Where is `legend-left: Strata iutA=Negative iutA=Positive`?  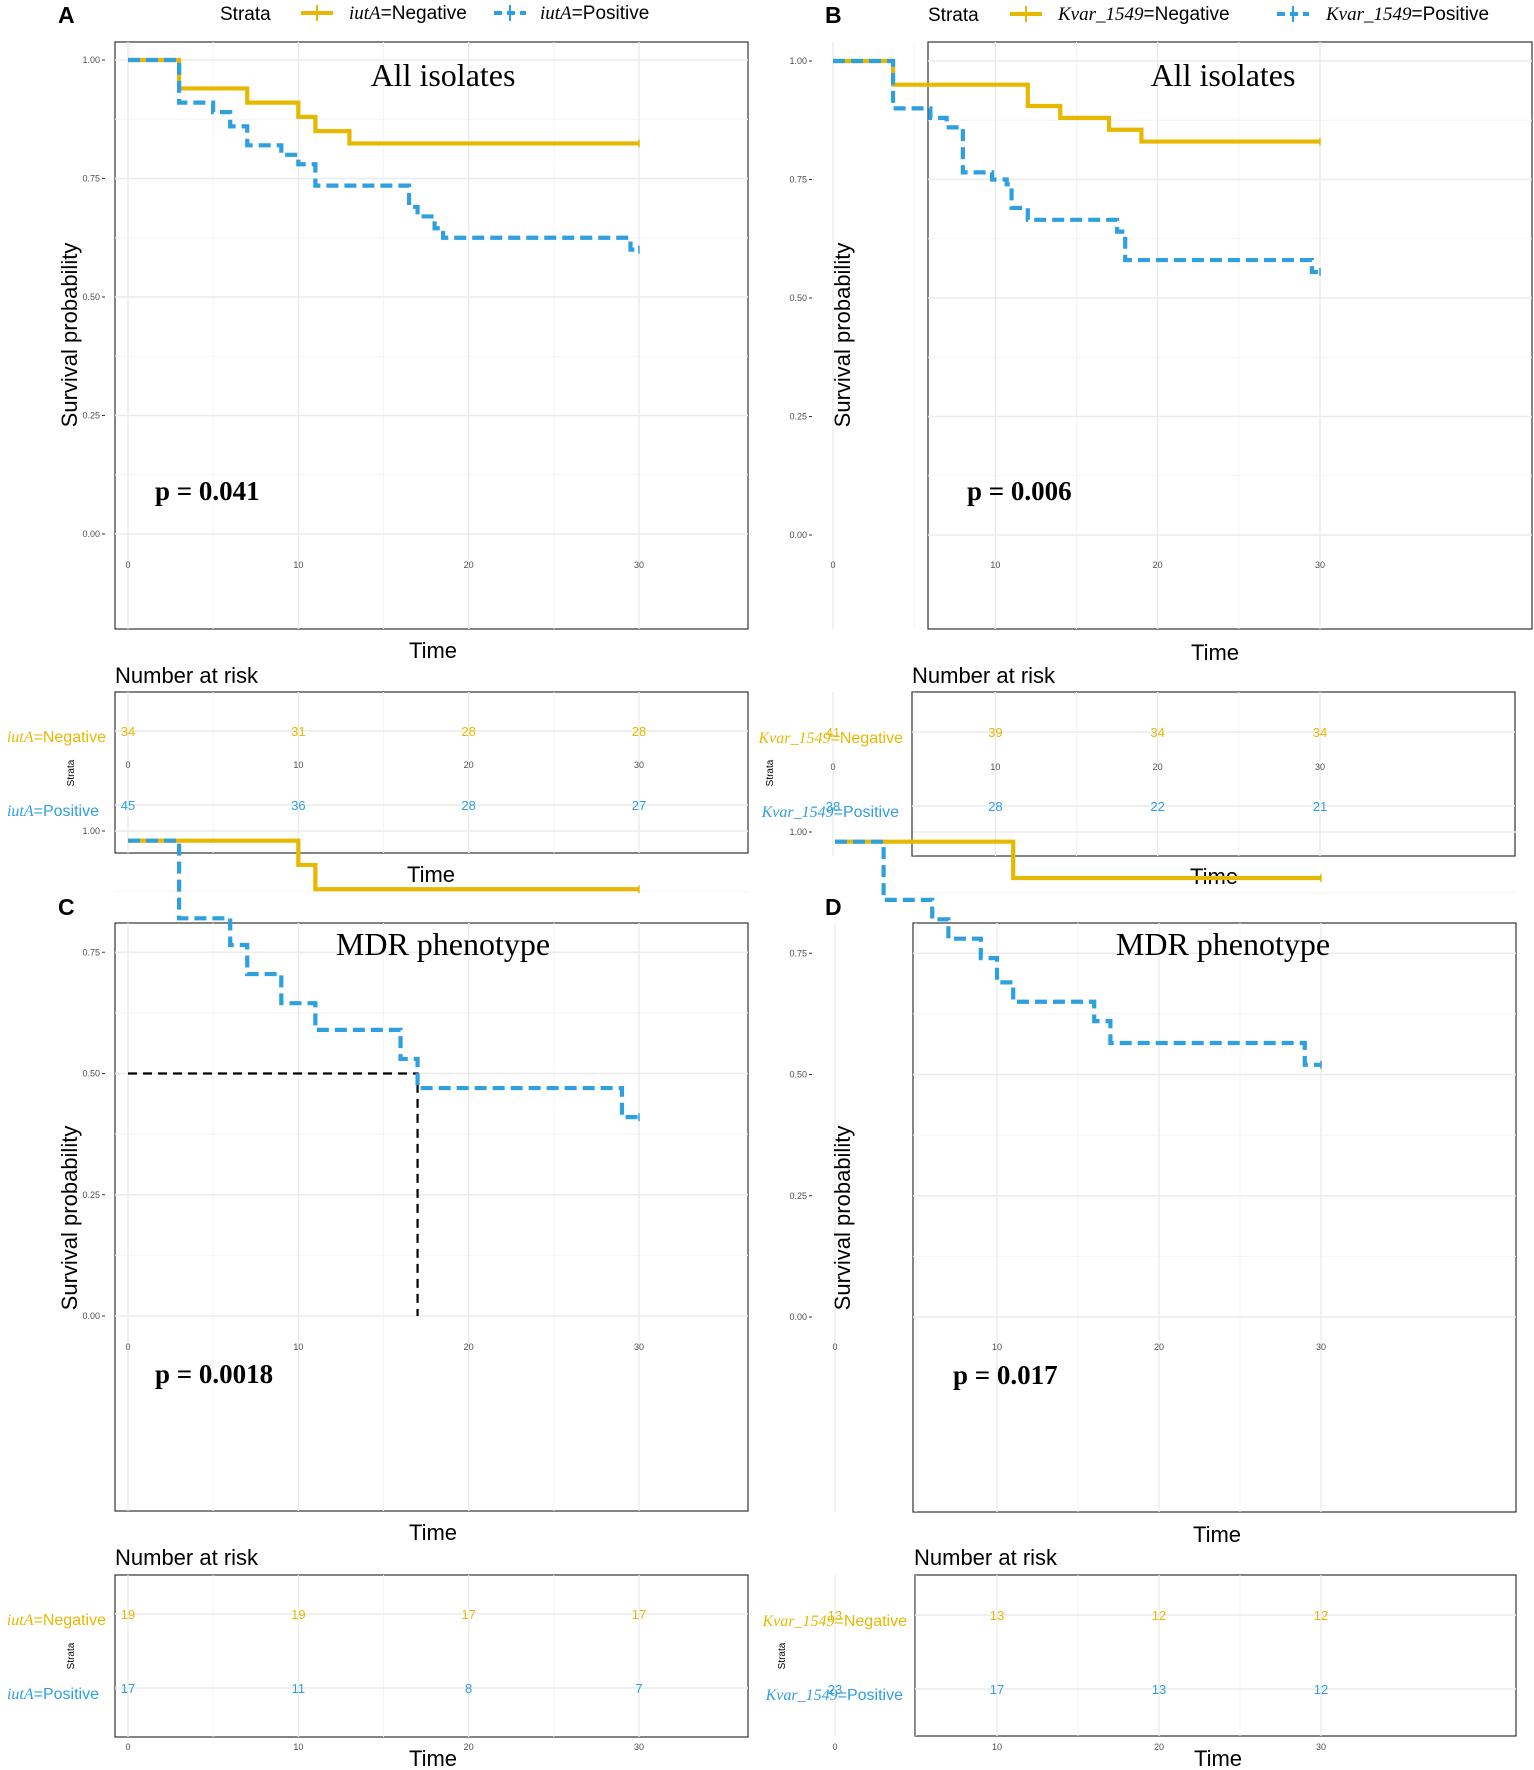 legend-left: Strata iutA=Negative iutA=Positive is located at coordinates (434, 14).